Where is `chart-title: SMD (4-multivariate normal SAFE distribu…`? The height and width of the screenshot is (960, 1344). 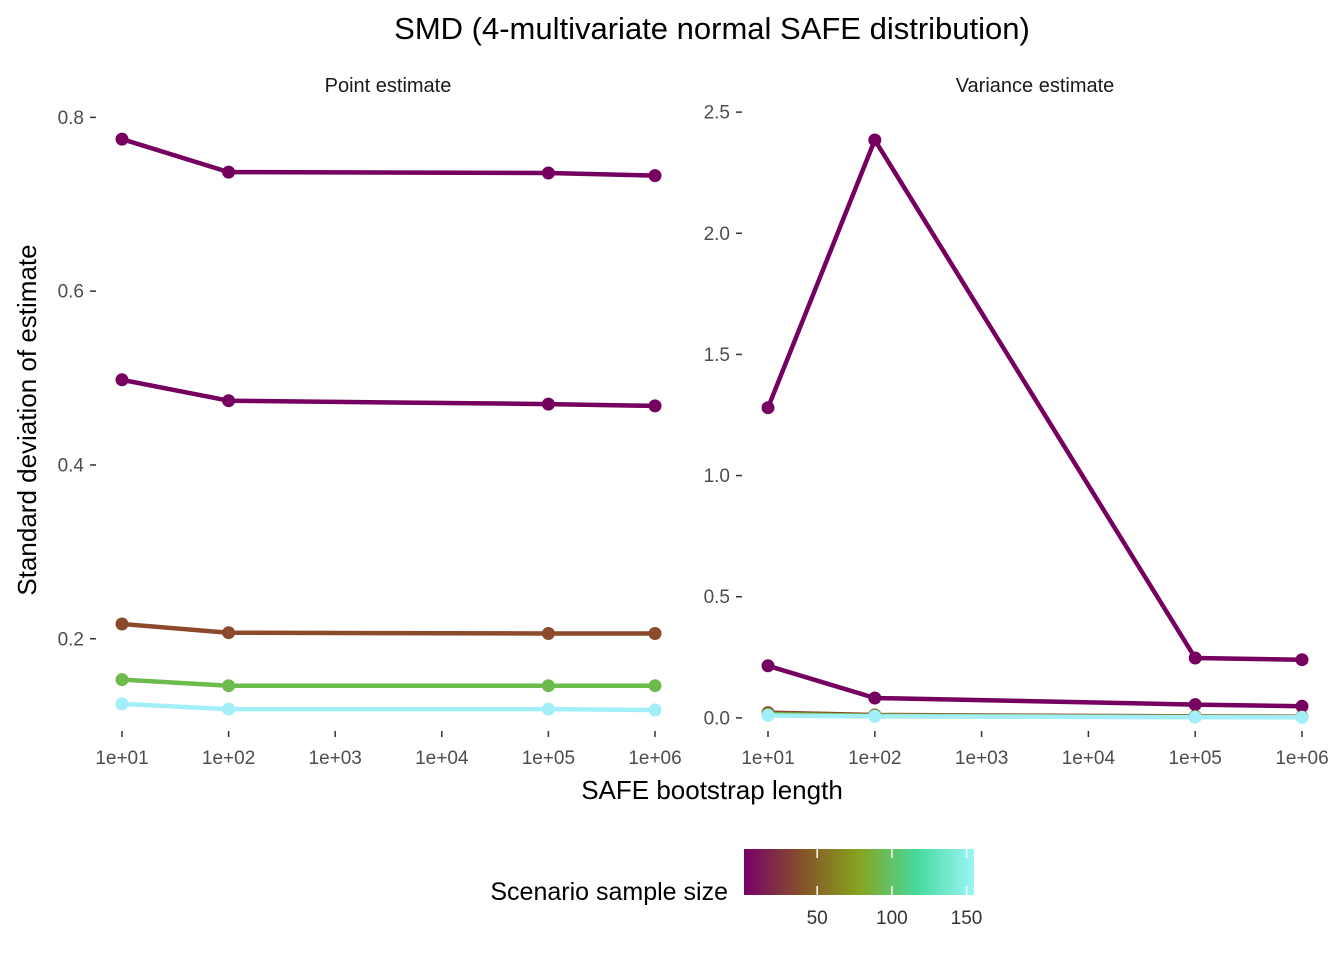 chart-title: SMD (4-multivariate normal SAFE distribu… is located at coordinates (712, 28).